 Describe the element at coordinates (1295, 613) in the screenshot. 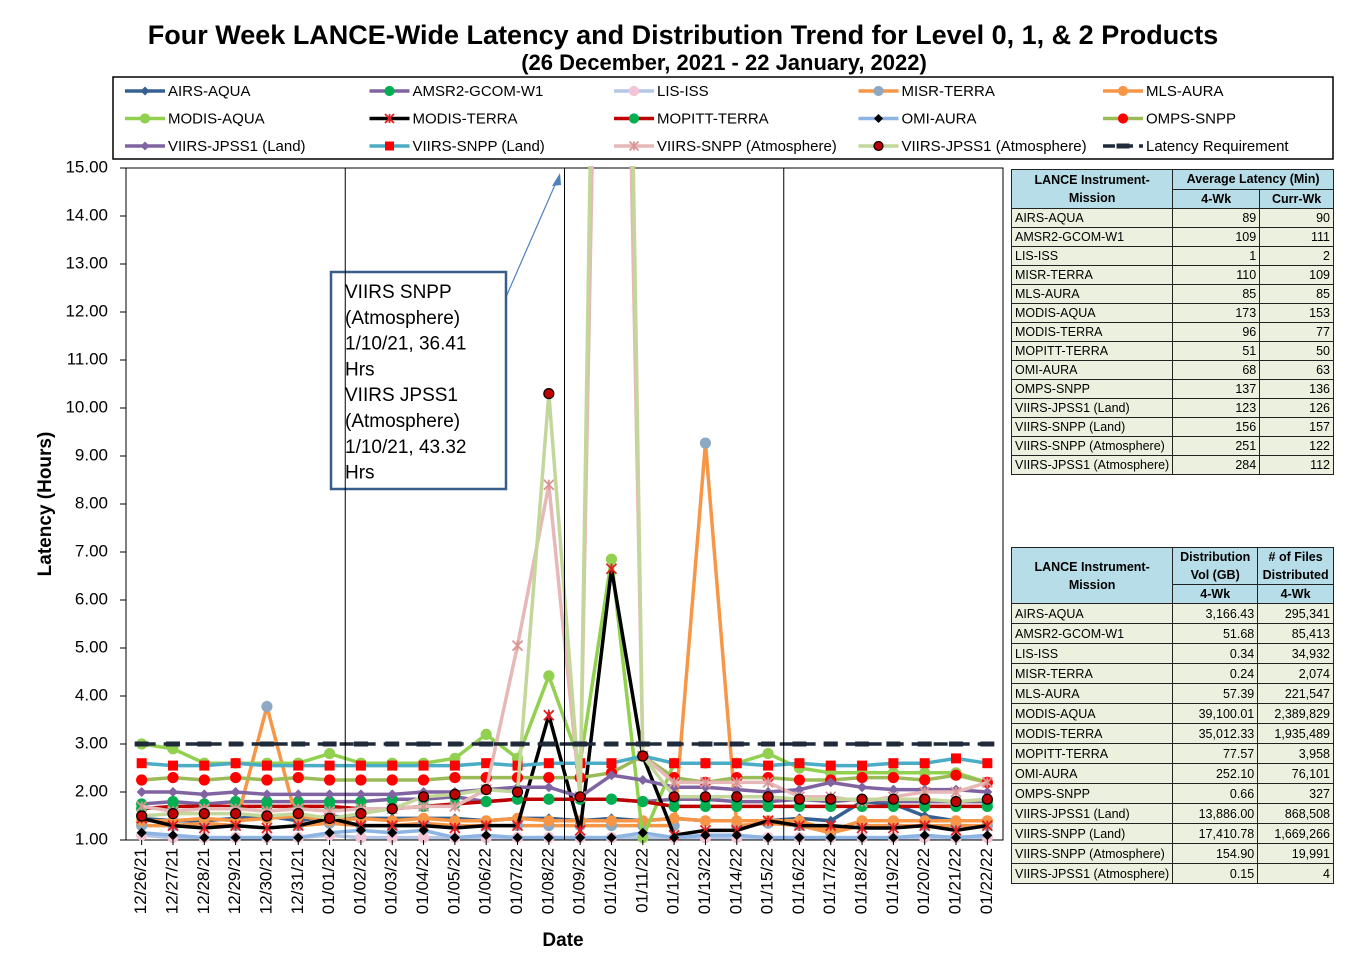

I see `table-cell: 295,341` at that location.